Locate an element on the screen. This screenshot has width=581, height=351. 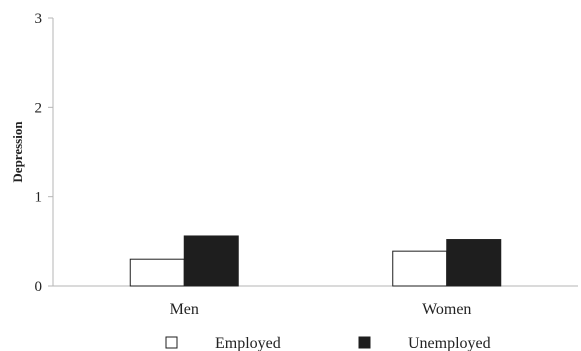
y-tick-label: 2 is located at coordinates (39, 108).